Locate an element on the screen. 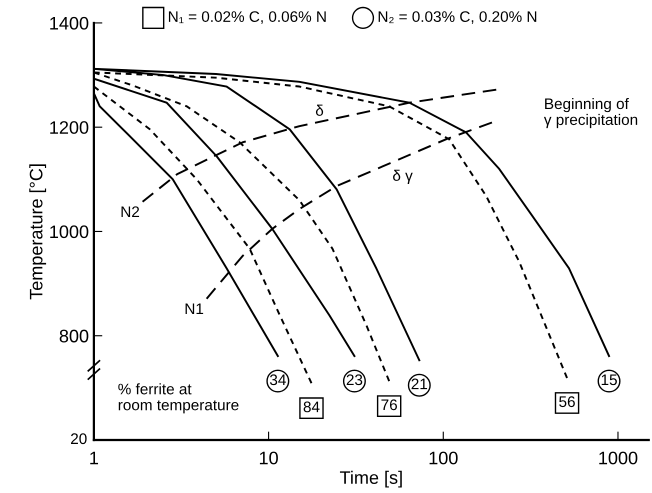  x-tick-label: 10 is located at coordinates (269, 458).